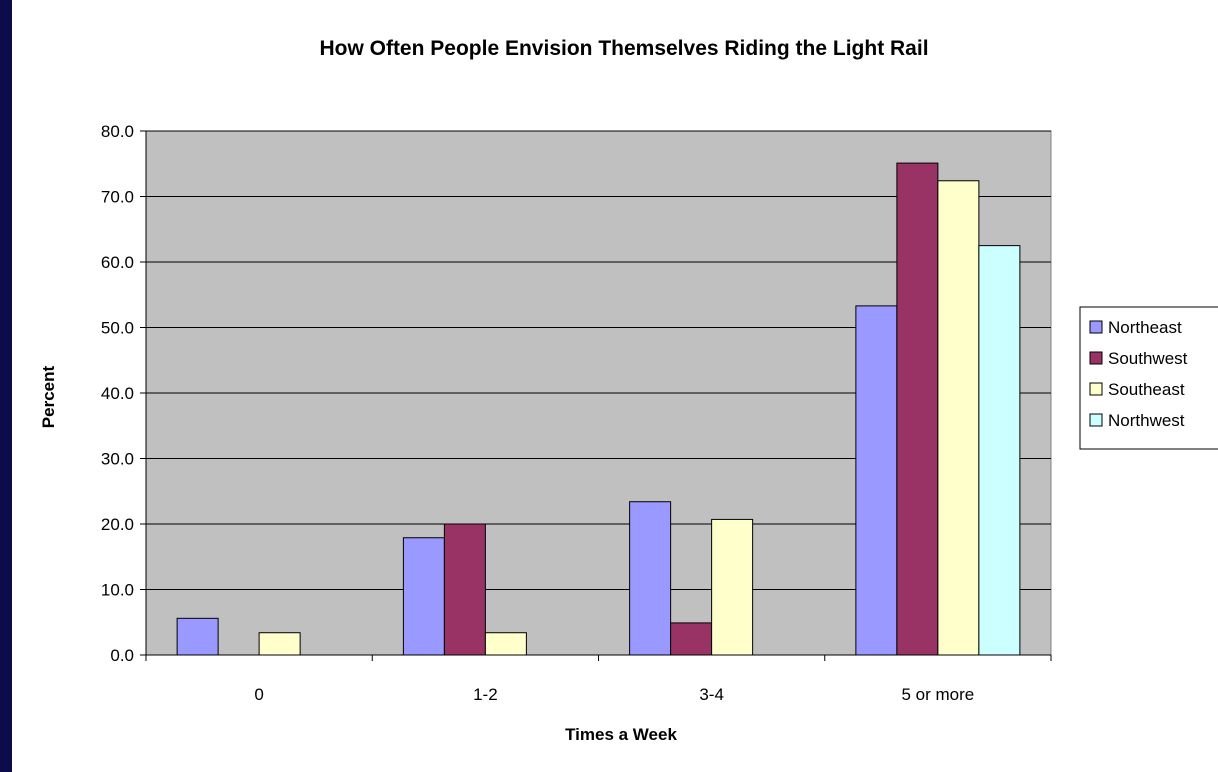 This screenshot has height=772, width=1218. I want to click on legend: Northeast Southwest Southeast Northwest, so click(1148, 378).